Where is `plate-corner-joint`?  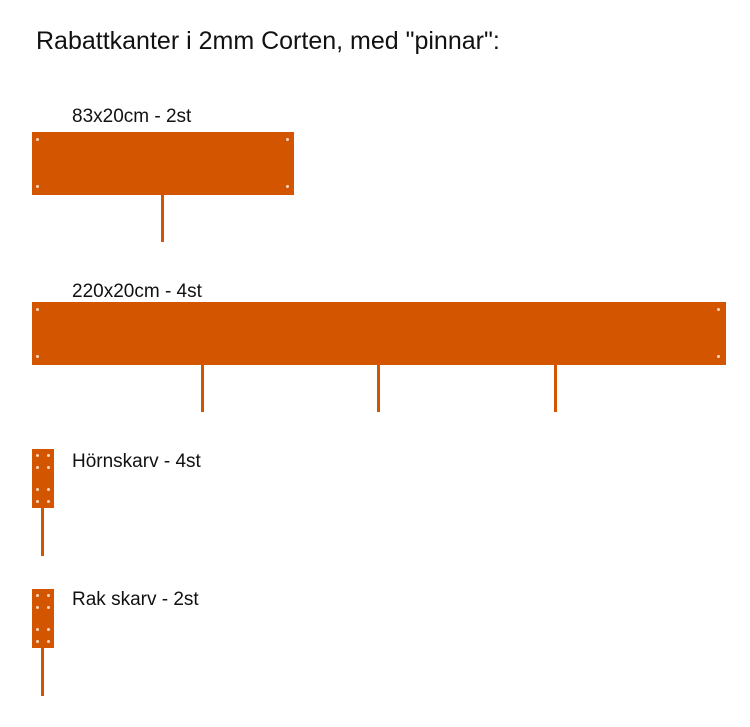
plate-corner-joint is located at coordinates (43, 478).